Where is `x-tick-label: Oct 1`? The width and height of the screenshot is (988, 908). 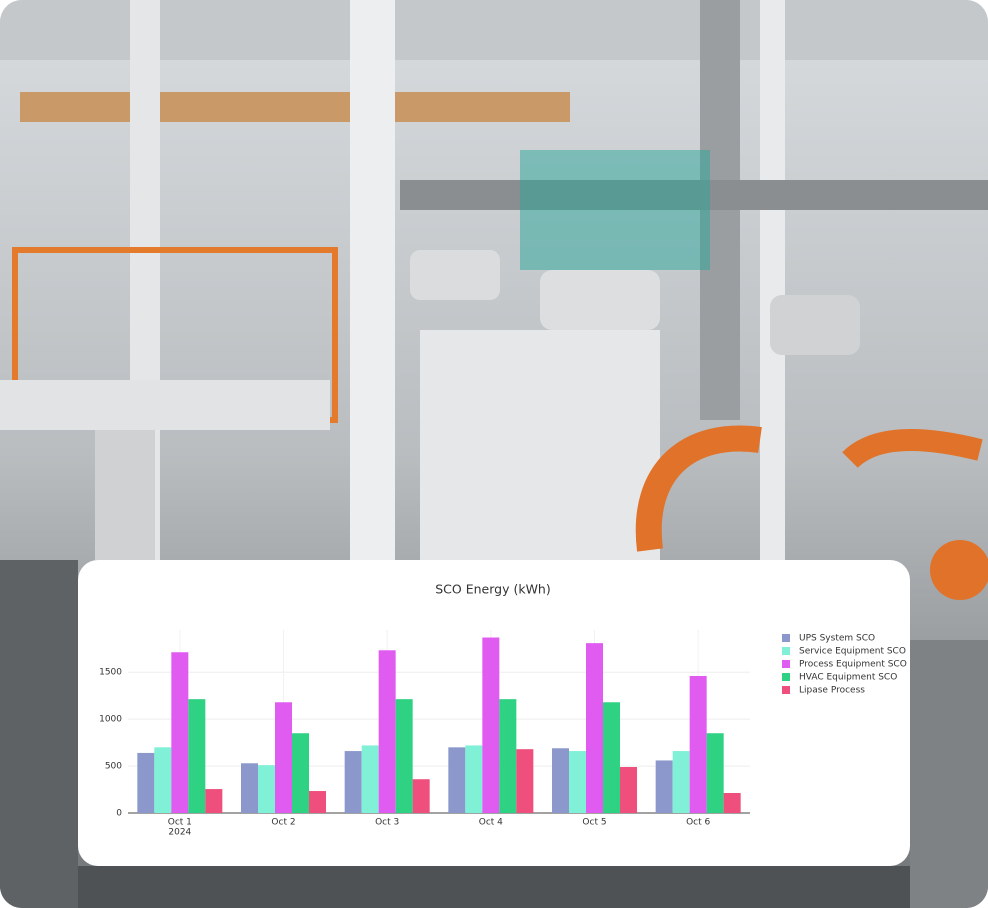
x-tick-label: Oct 1 is located at coordinates (180, 823).